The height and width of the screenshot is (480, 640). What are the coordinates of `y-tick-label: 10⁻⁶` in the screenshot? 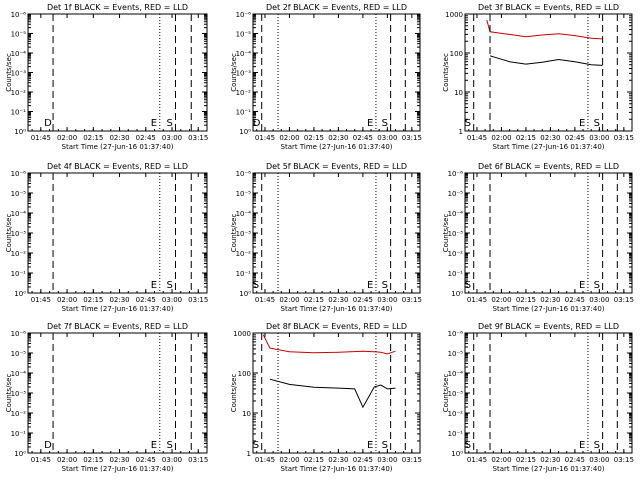 It's located at (244, 15).